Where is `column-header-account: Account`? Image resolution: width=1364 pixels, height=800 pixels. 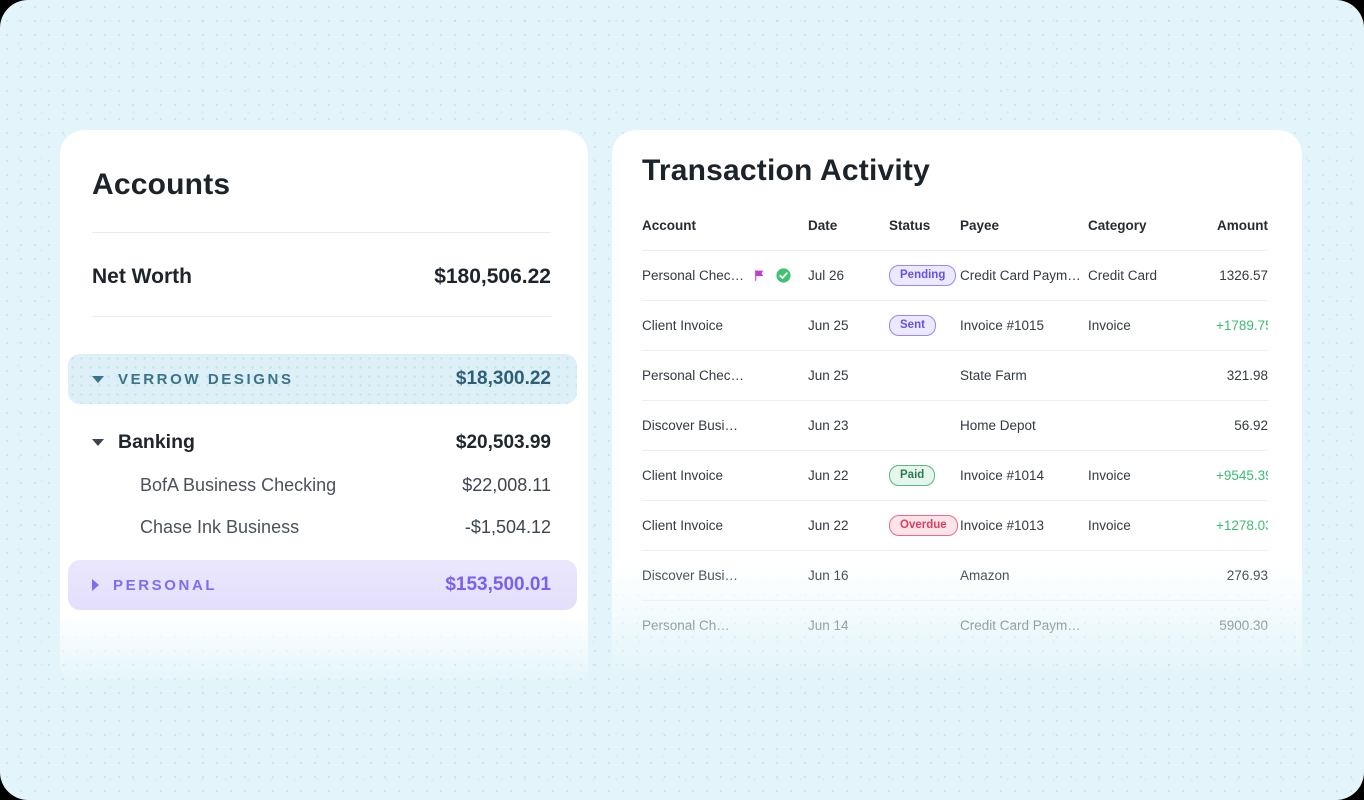 column-header-account: Account is located at coordinates (669, 225).